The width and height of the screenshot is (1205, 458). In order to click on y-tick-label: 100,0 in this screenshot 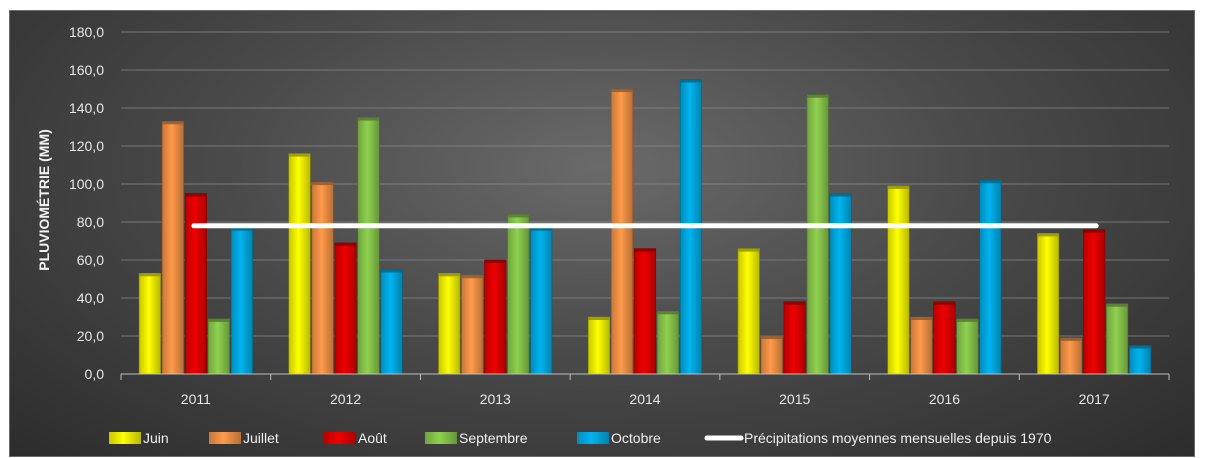, I will do `click(86, 184)`.